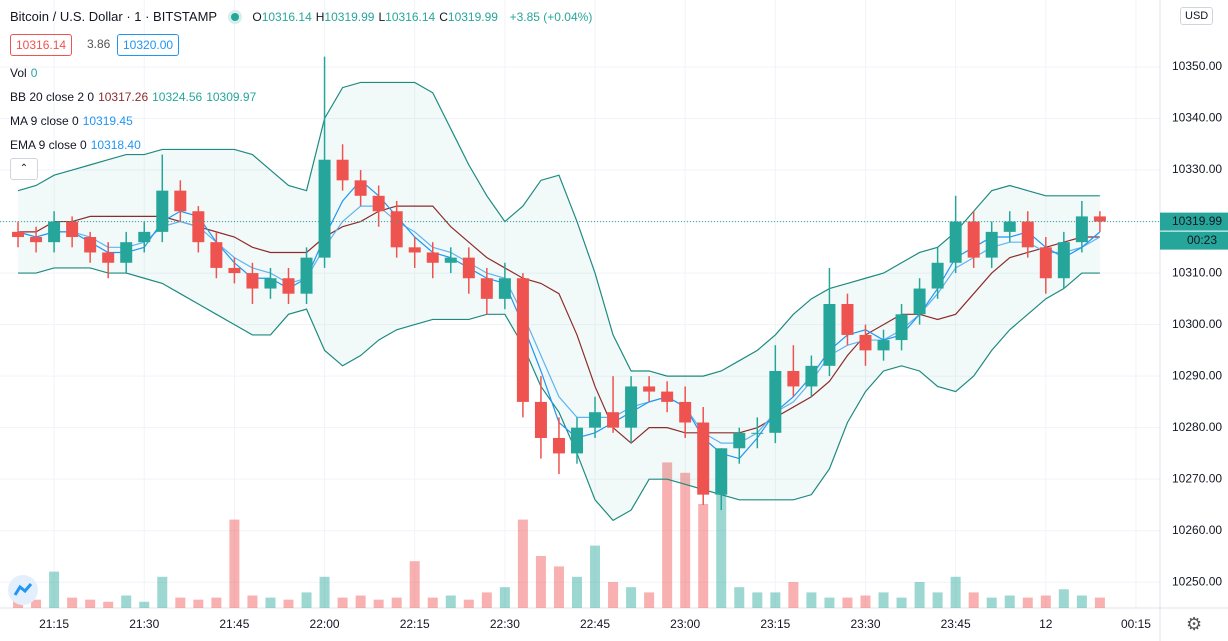 The height and width of the screenshot is (641, 1228). What do you see at coordinates (18, 73) in the screenshot?
I see `legend-name: Vol` at bounding box center [18, 73].